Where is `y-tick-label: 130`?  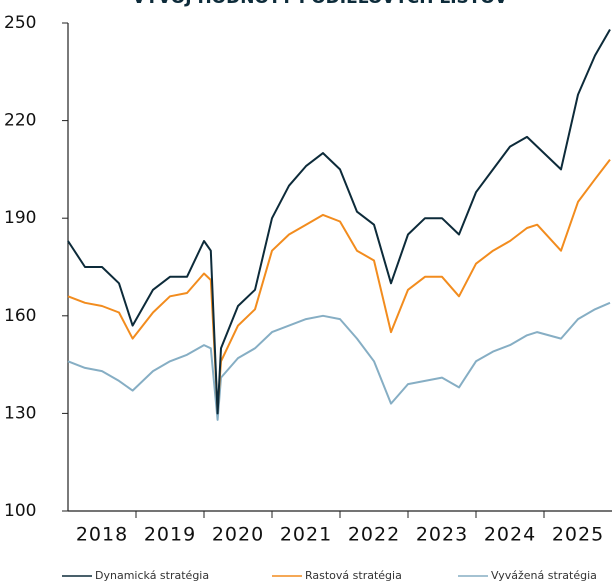
y-tick-label: 130 is located at coordinates (20, 413).